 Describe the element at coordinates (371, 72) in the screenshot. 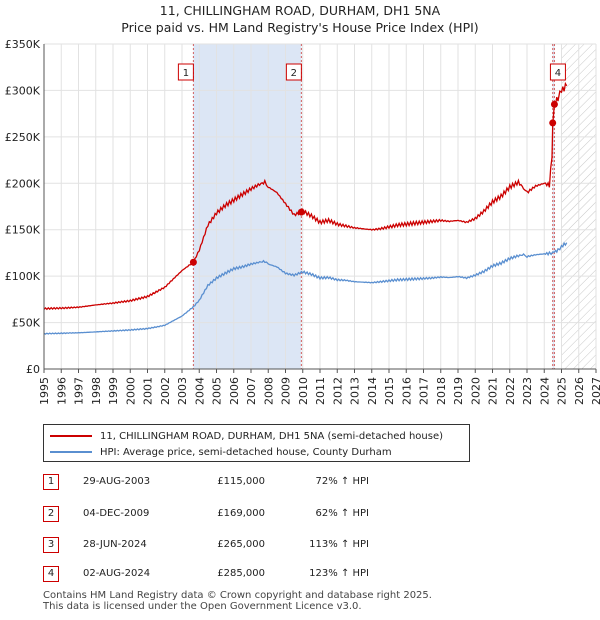

I see `sale-labels: 1 2 4` at that location.